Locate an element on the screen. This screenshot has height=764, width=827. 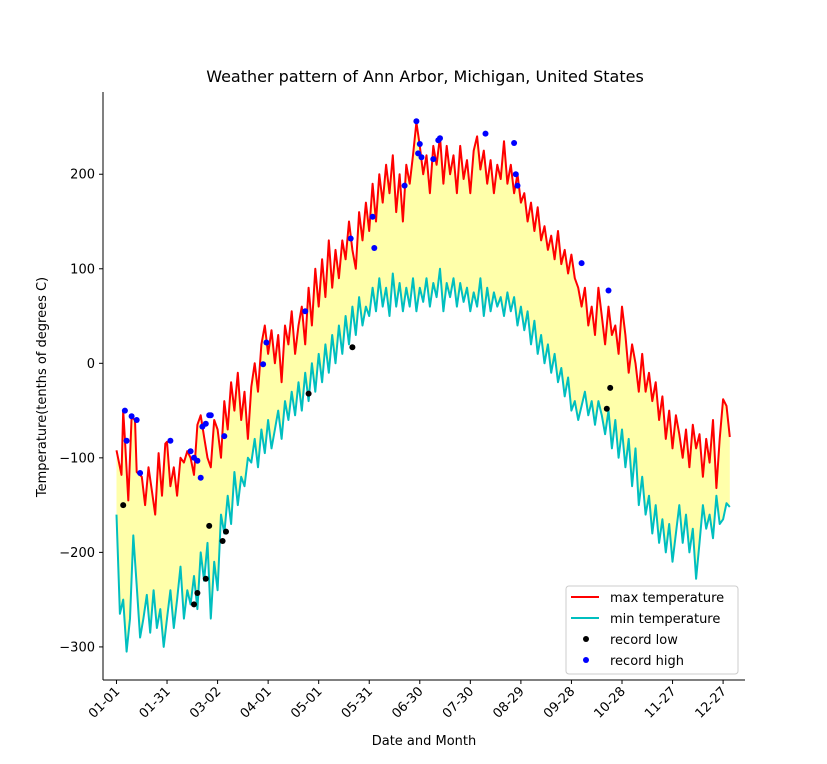
legend-box is located at coordinates (652, 630).